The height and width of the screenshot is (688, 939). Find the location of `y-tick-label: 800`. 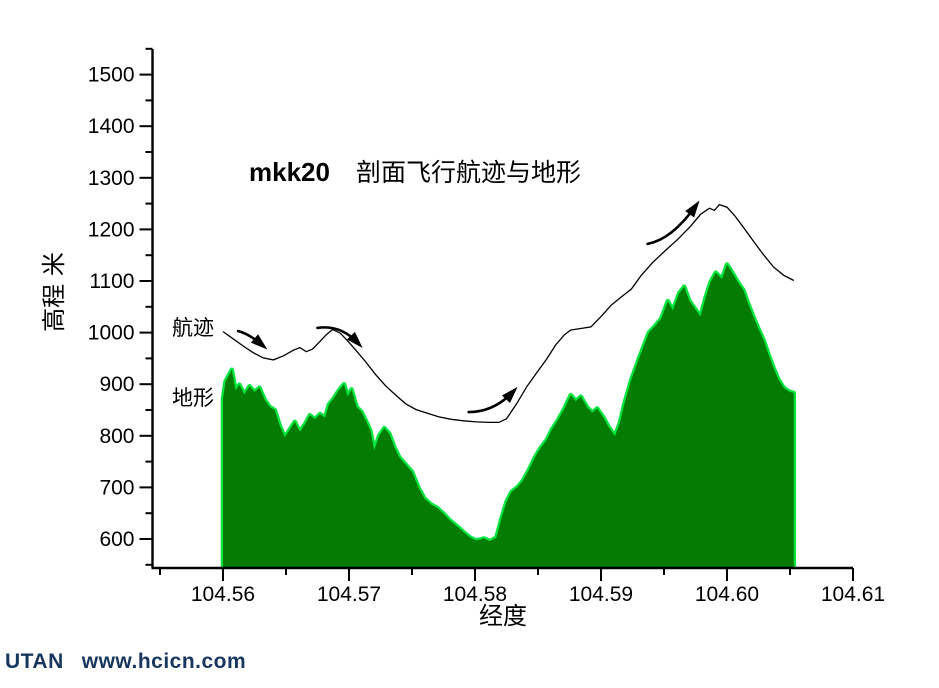

y-tick-label: 800 is located at coordinates (116, 436).